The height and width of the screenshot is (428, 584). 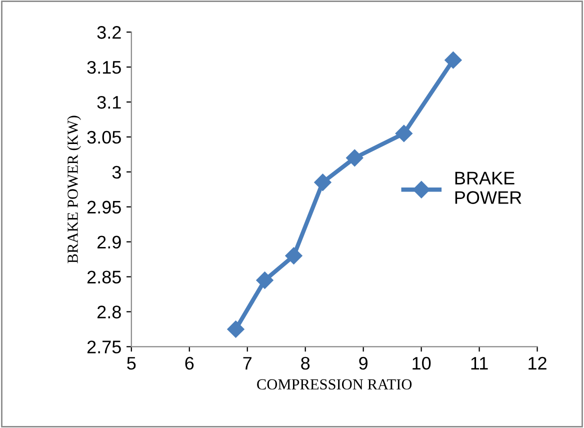 What do you see at coordinates (116, 172) in the screenshot?
I see `y-tick-label: 3` at bounding box center [116, 172].